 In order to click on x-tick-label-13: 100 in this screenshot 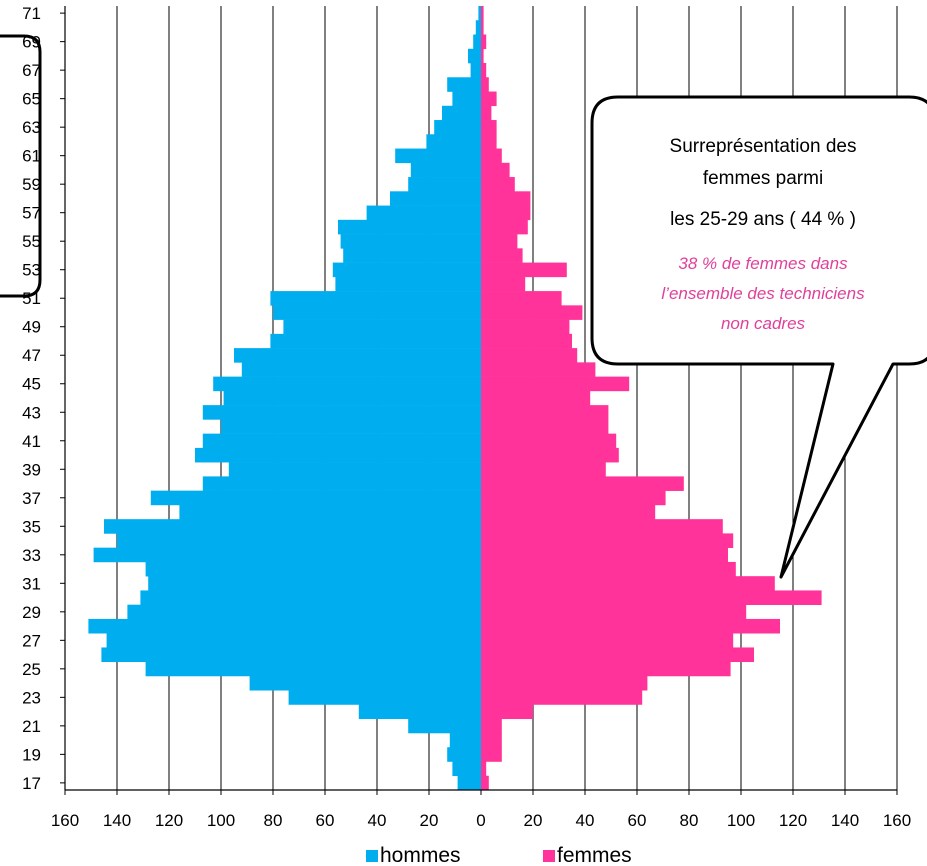, I will do `click(741, 820)`.